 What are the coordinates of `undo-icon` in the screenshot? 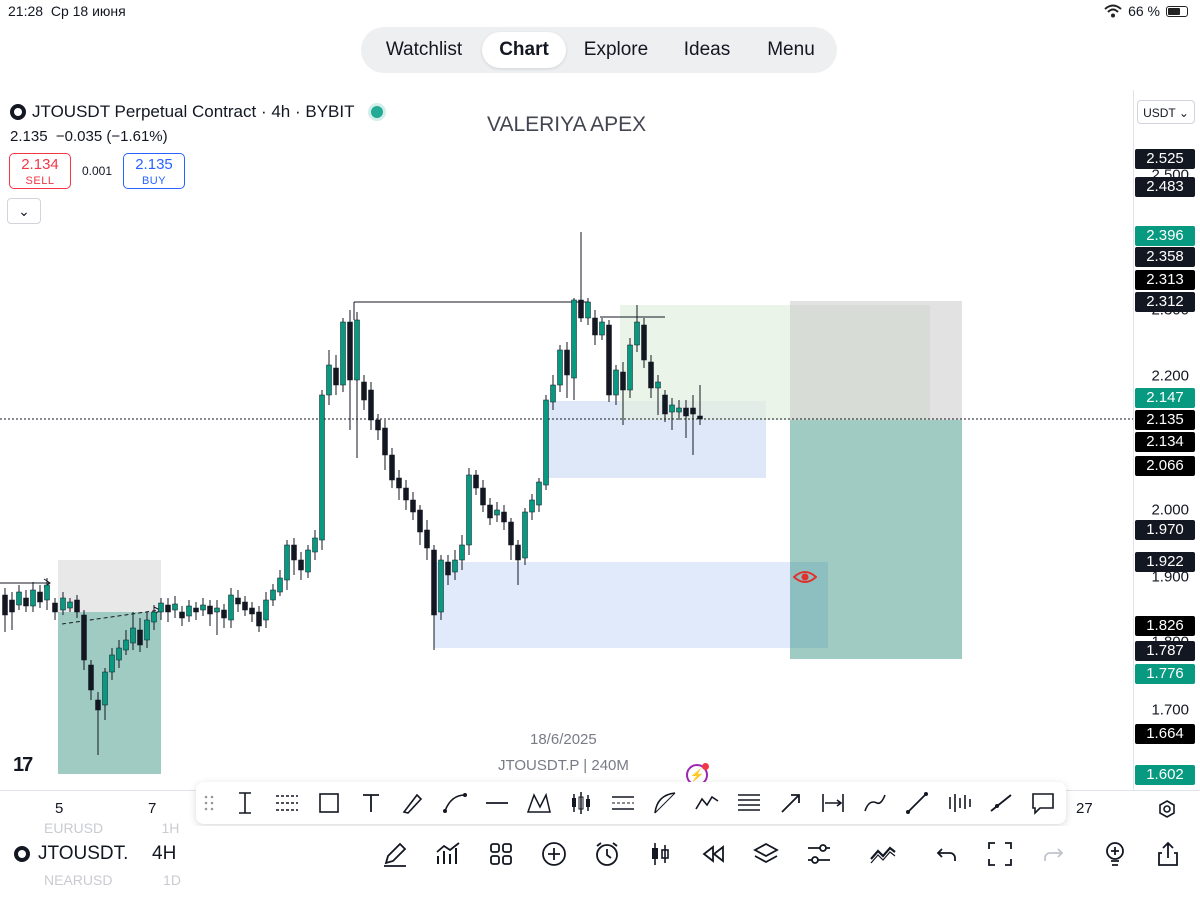 It's located at (947, 854).